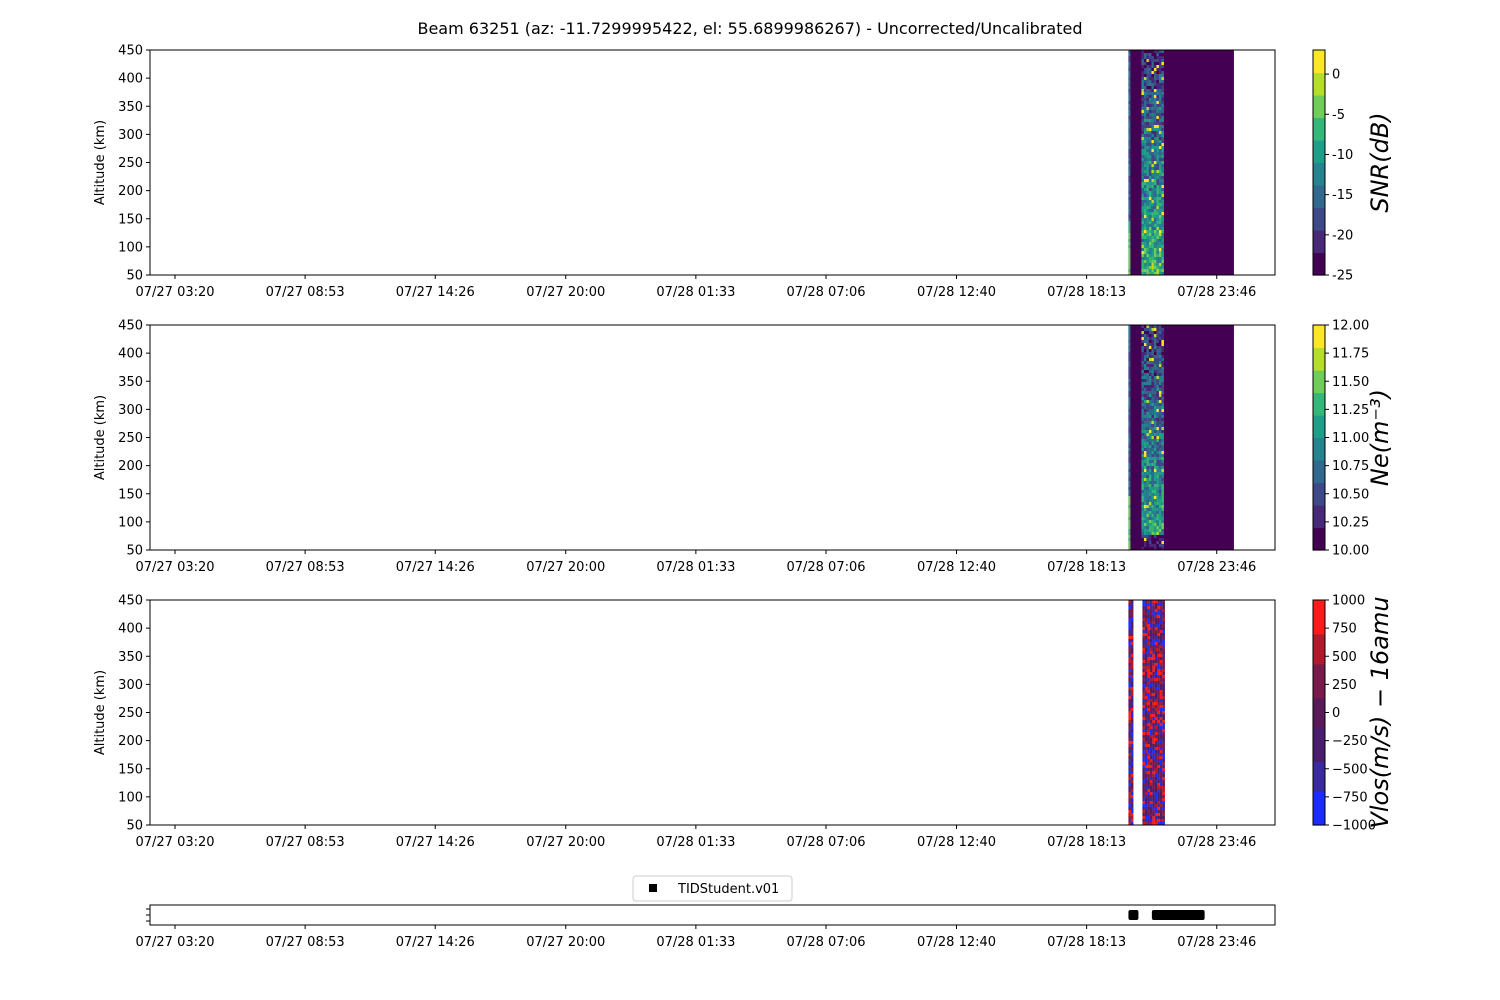 Image resolution: width=1500 pixels, height=1000 pixels. Describe the element at coordinates (712, 888) in the screenshot. I see `legend-frame` at that location.